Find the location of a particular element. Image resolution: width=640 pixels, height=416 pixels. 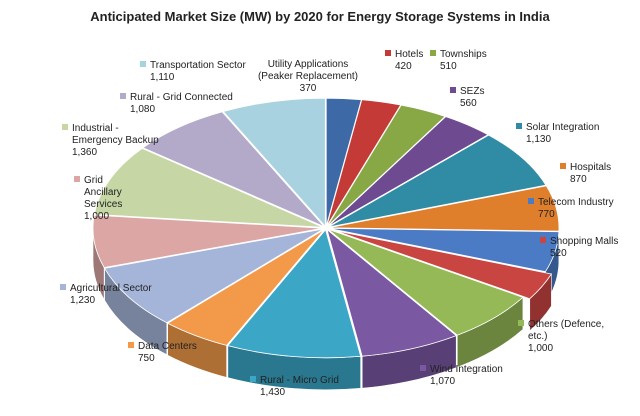

slice-name: Townships is located at coordinates (463, 54).